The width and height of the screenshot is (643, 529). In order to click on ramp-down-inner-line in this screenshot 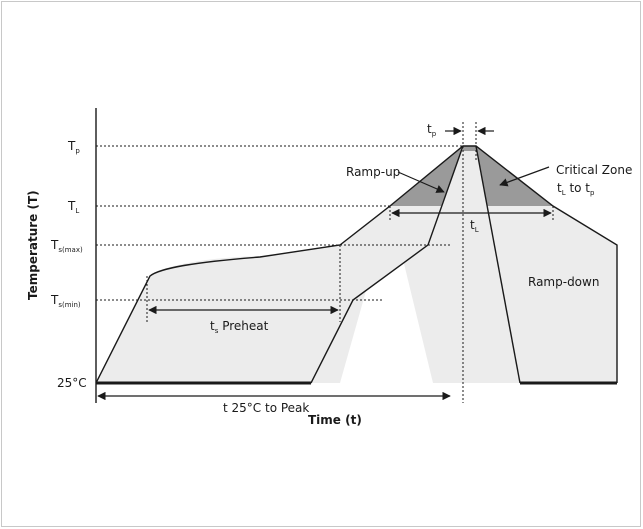, I will do `click(498, 264)`.